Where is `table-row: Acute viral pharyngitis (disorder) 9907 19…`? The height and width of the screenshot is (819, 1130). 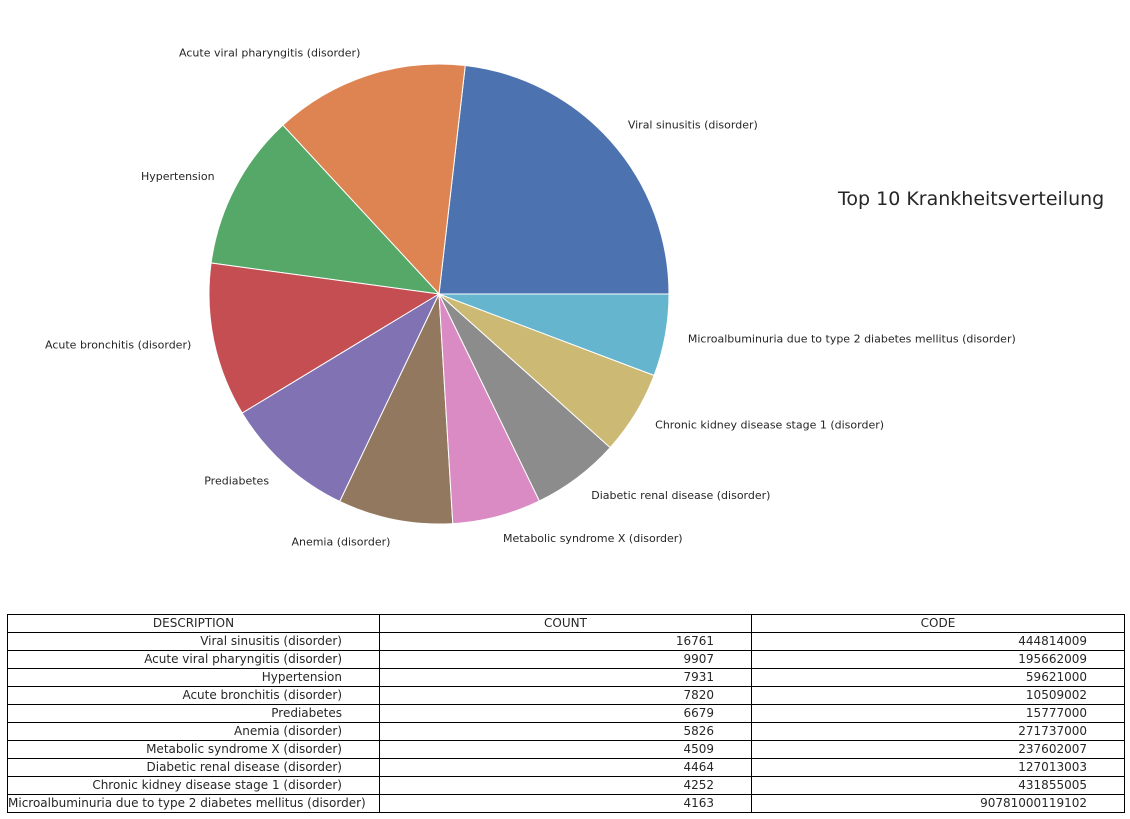
table-row: Acute viral pharyngitis (disorder) 9907 19… is located at coordinates (566, 659).